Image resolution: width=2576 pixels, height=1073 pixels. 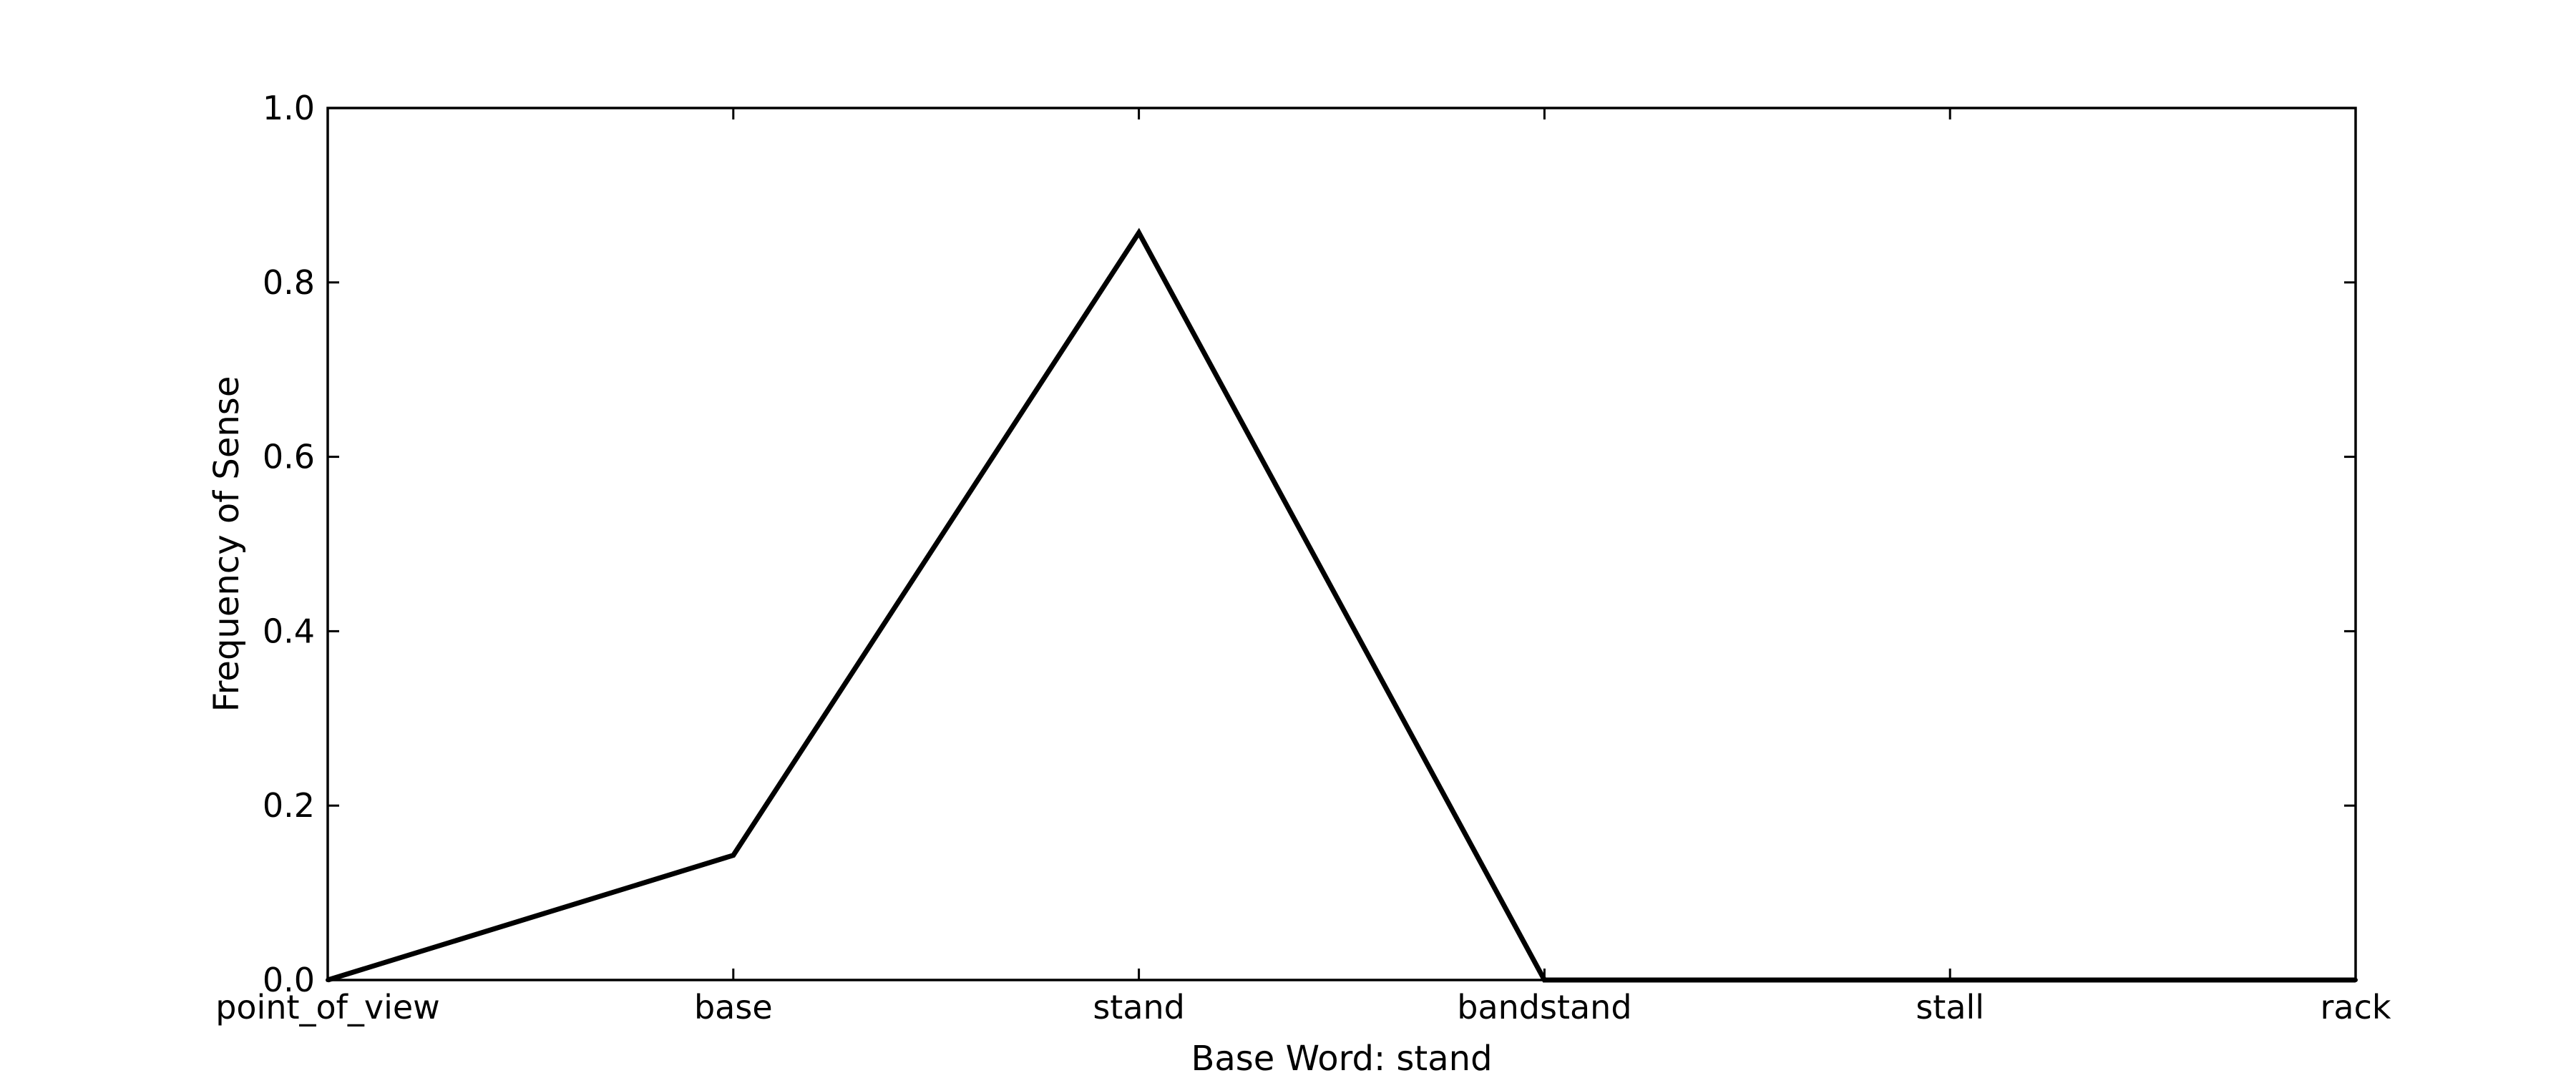 What do you see at coordinates (289, 805) in the screenshot?
I see `y-tick-label: 0.2` at bounding box center [289, 805].